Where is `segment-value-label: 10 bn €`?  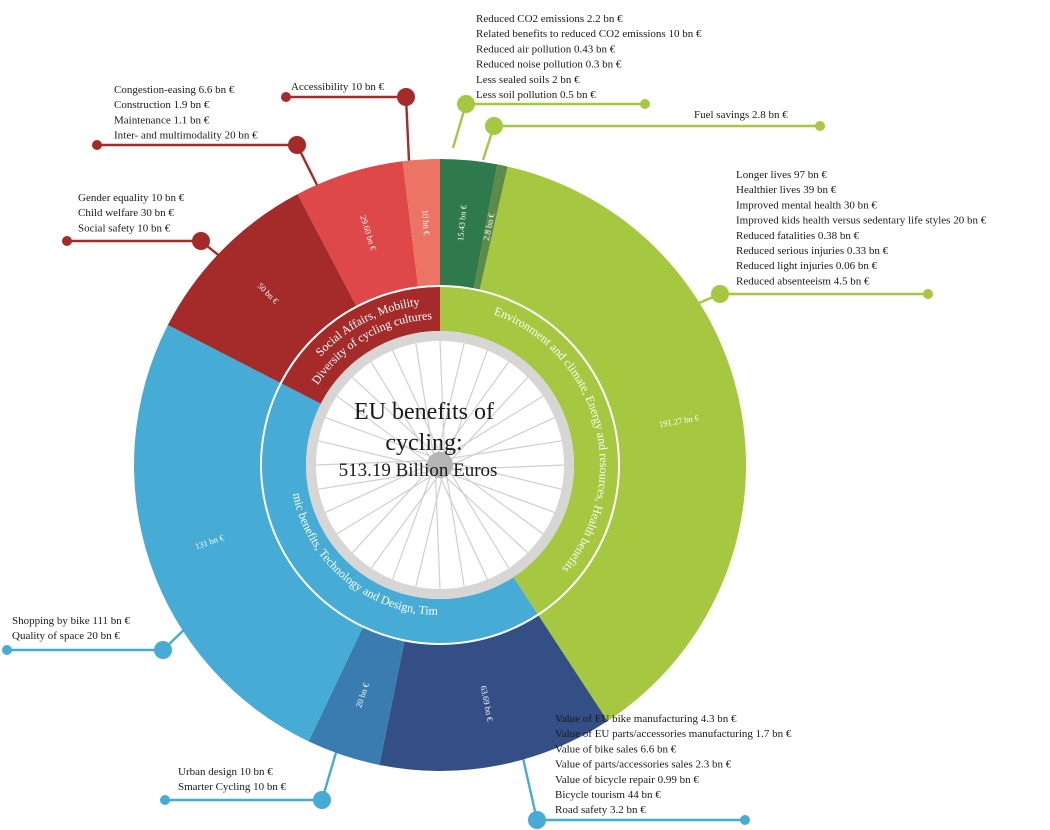 segment-value-label: 10 bn € is located at coordinates (426, 222).